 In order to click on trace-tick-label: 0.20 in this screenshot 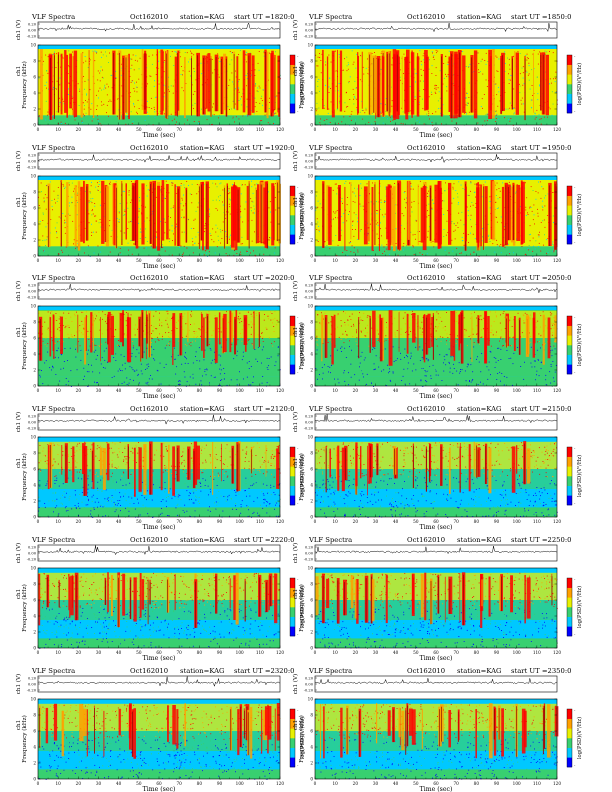, I will do `click(32, 286)`.